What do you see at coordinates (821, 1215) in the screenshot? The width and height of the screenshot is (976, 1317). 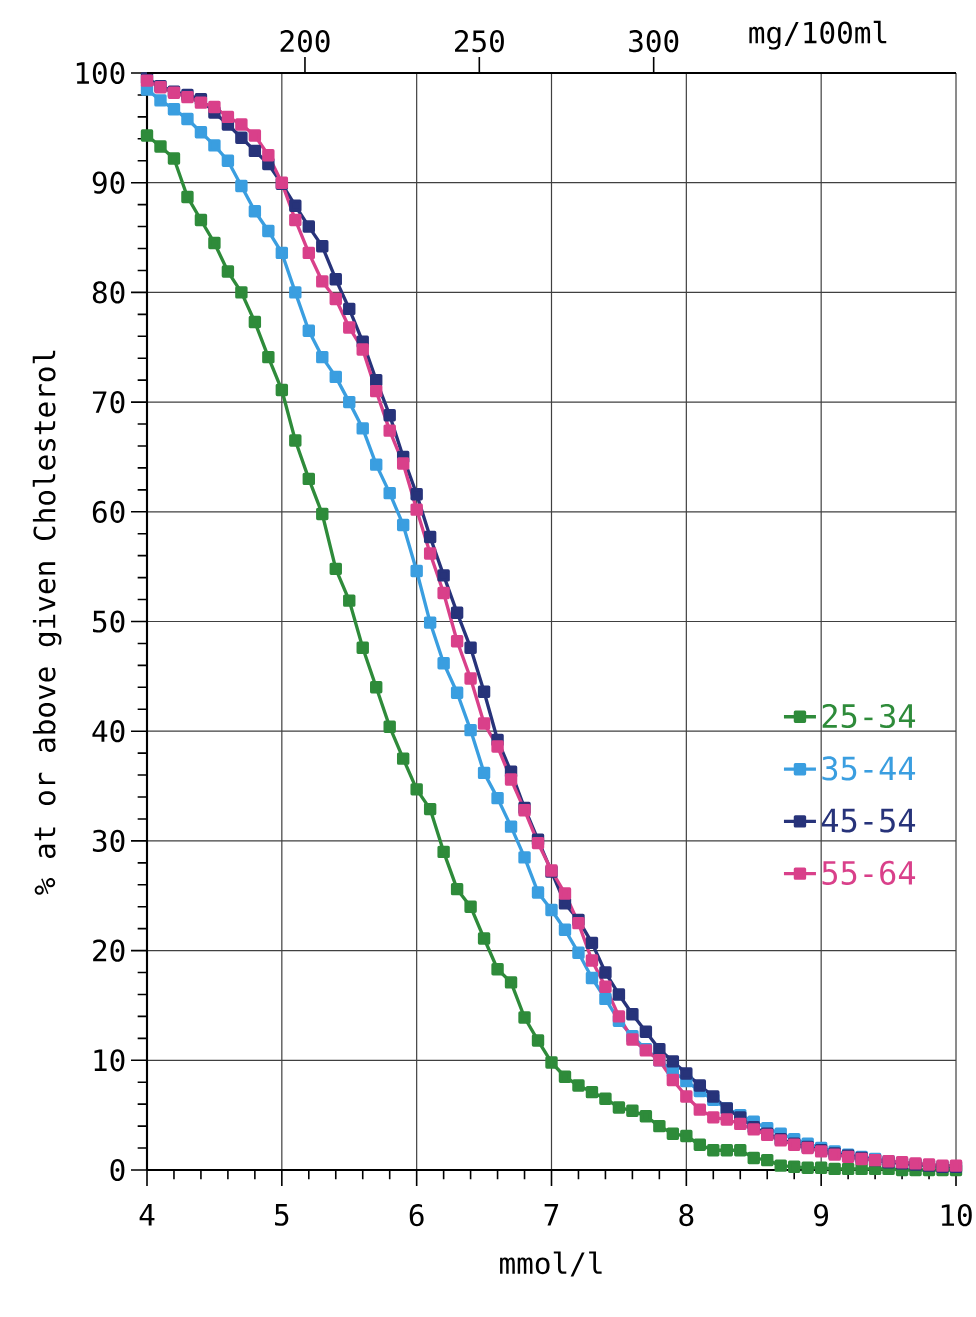 I see `x-tick-label: 9` at bounding box center [821, 1215].